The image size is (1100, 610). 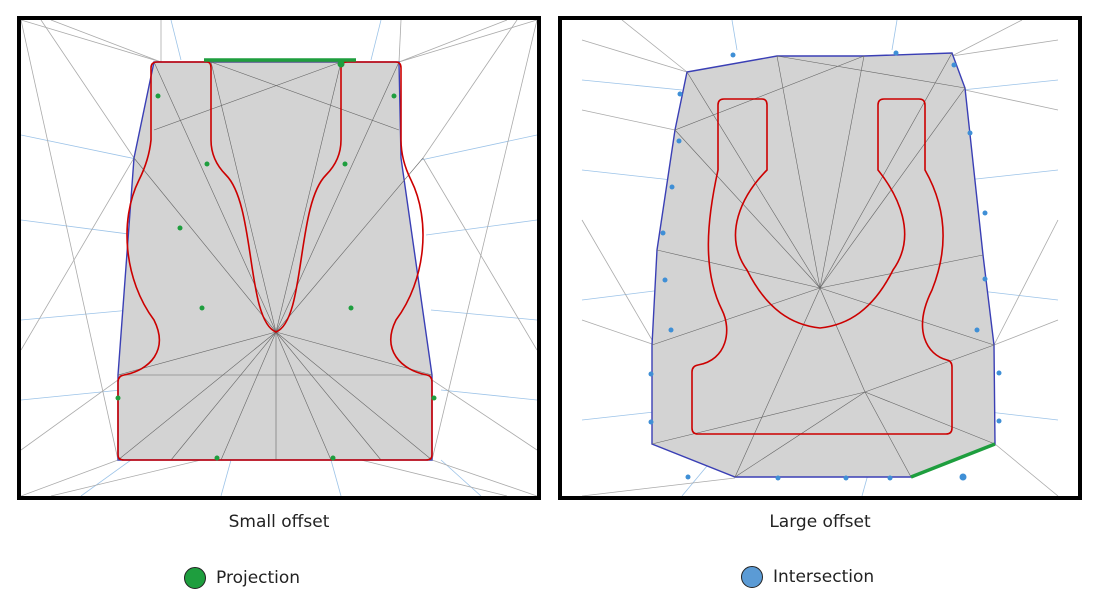 What do you see at coordinates (824, 577) in the screenshot?
I see `legend-intersection-label: Intersection` at bounding box center [824, 577].